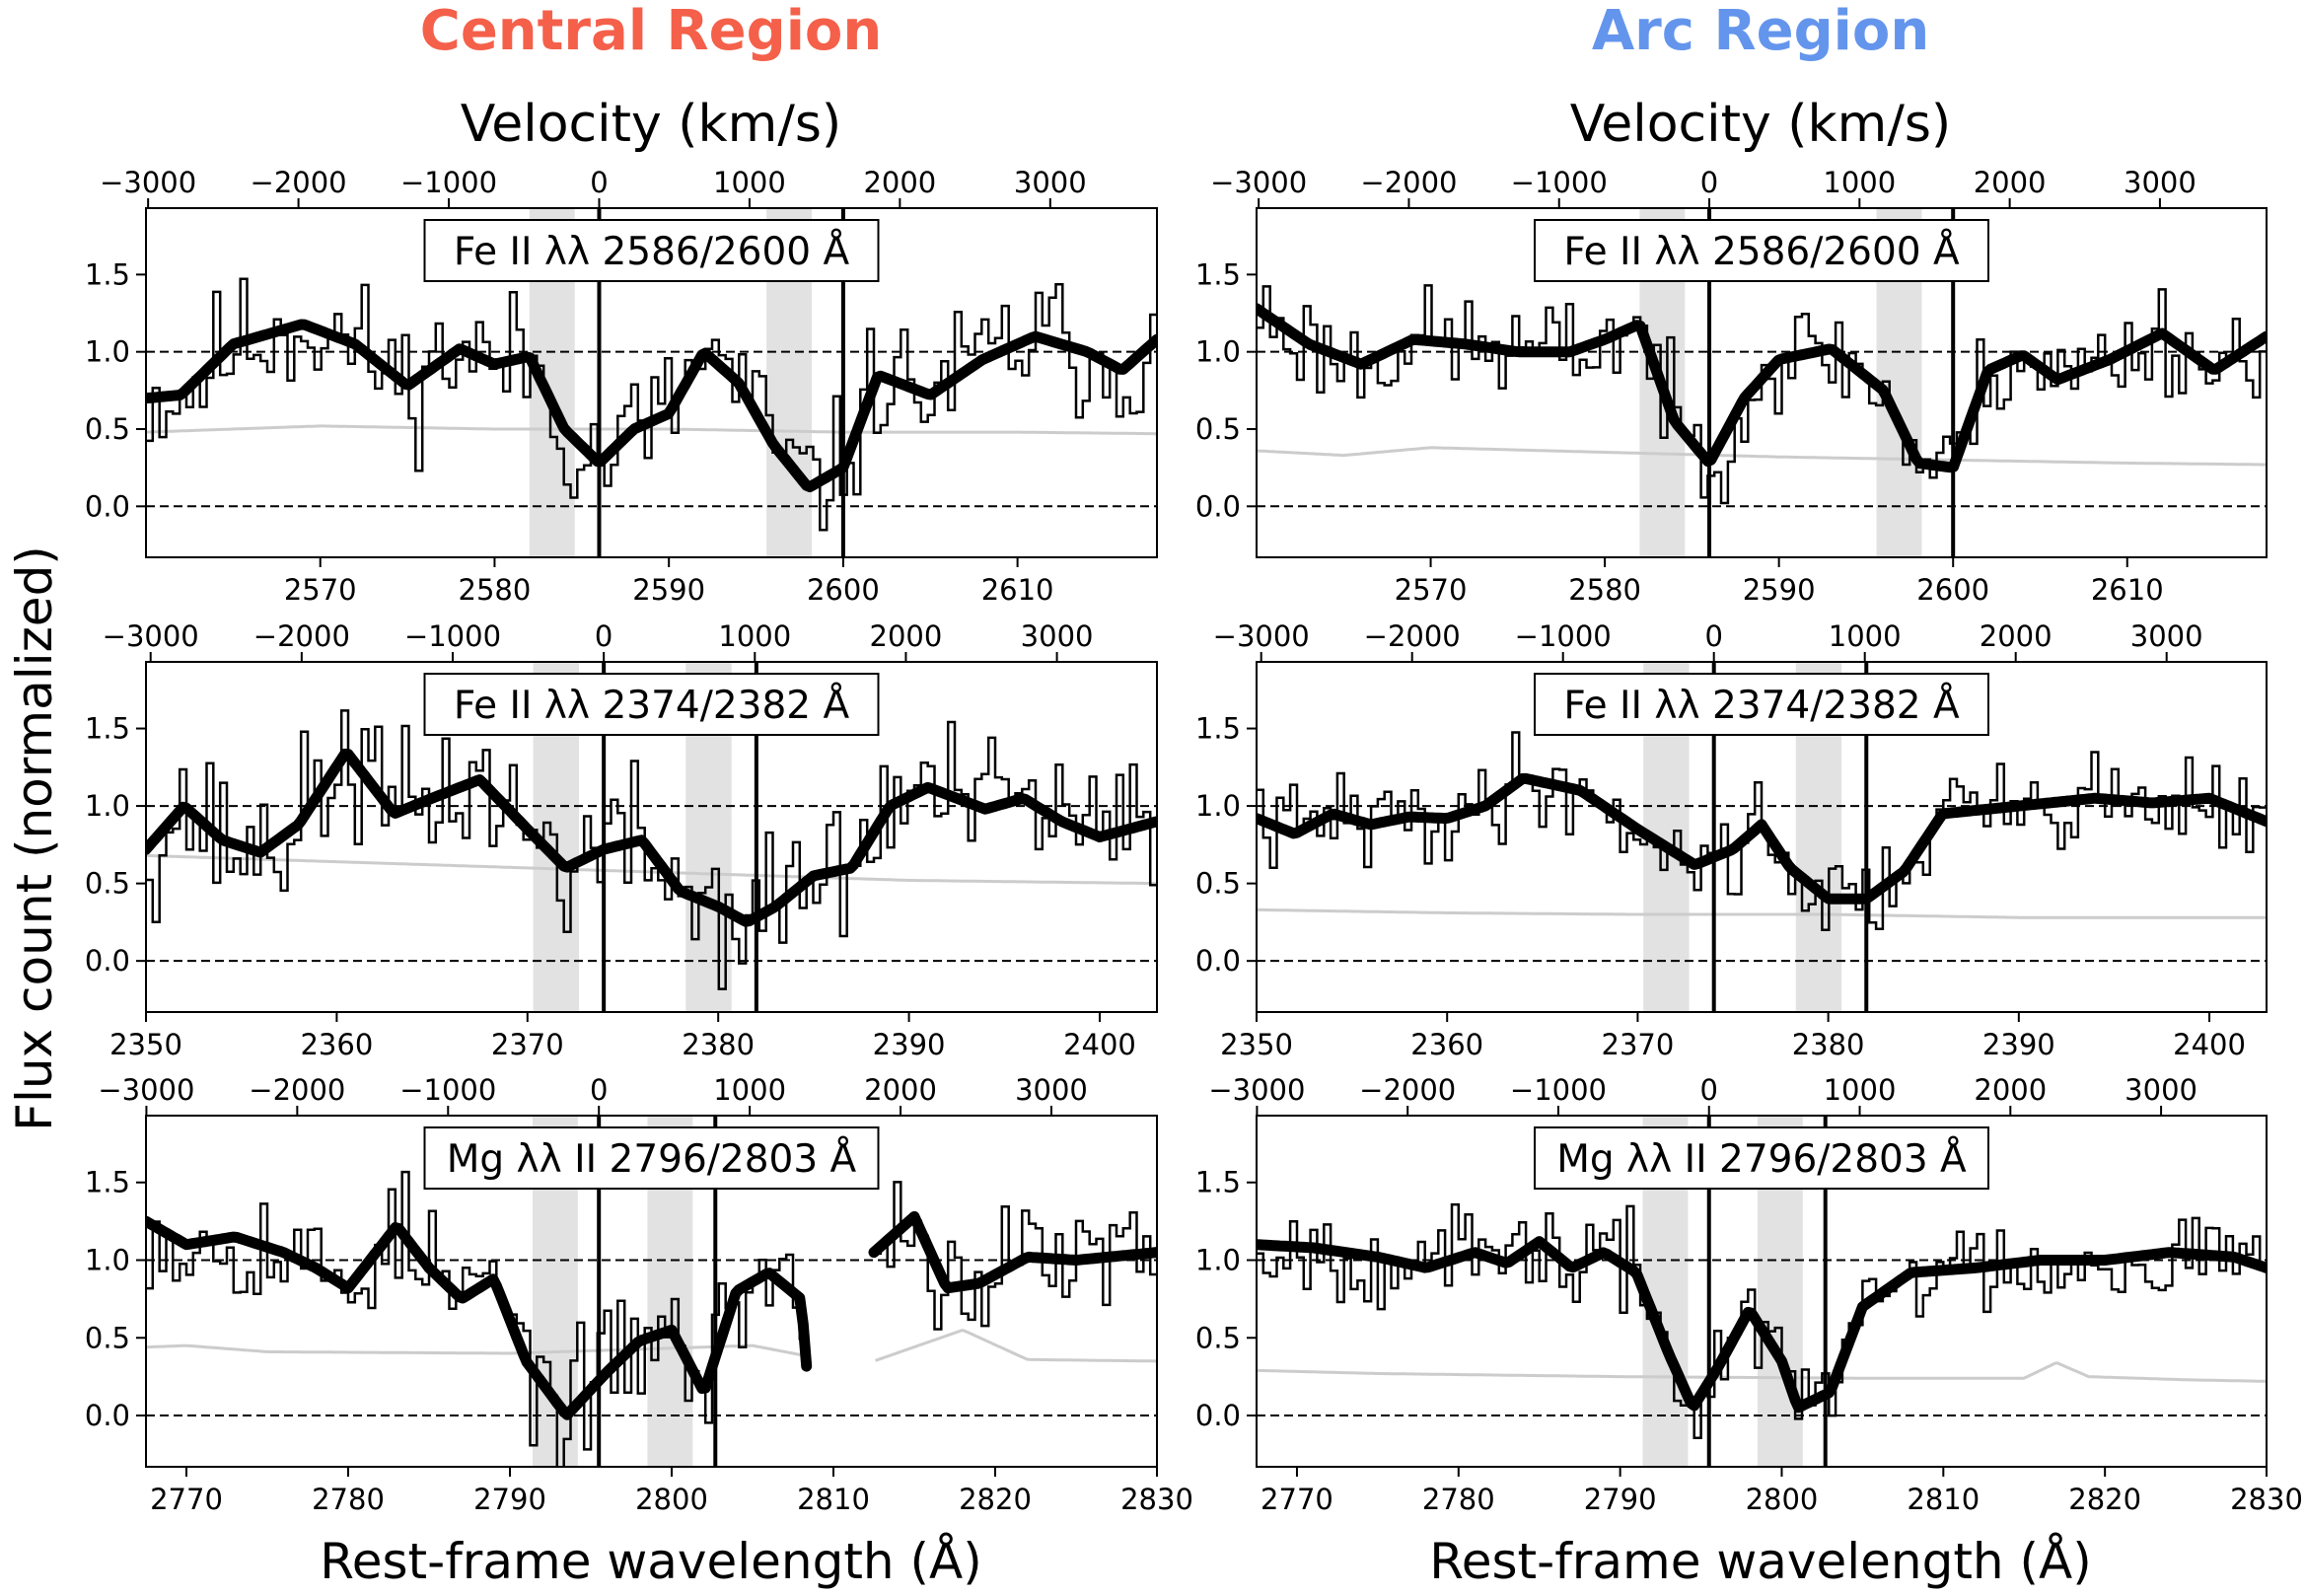 The width and height of the screenshot is (2305, 1596). I want to click on x-tick-label: 2600, so click(843, 590).